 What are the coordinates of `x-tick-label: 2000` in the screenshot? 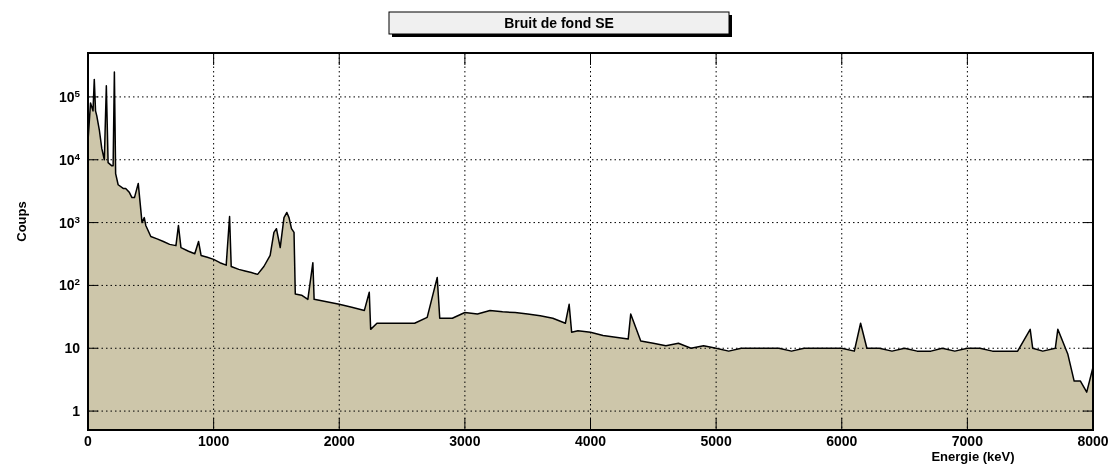 It's located at (339, 441).